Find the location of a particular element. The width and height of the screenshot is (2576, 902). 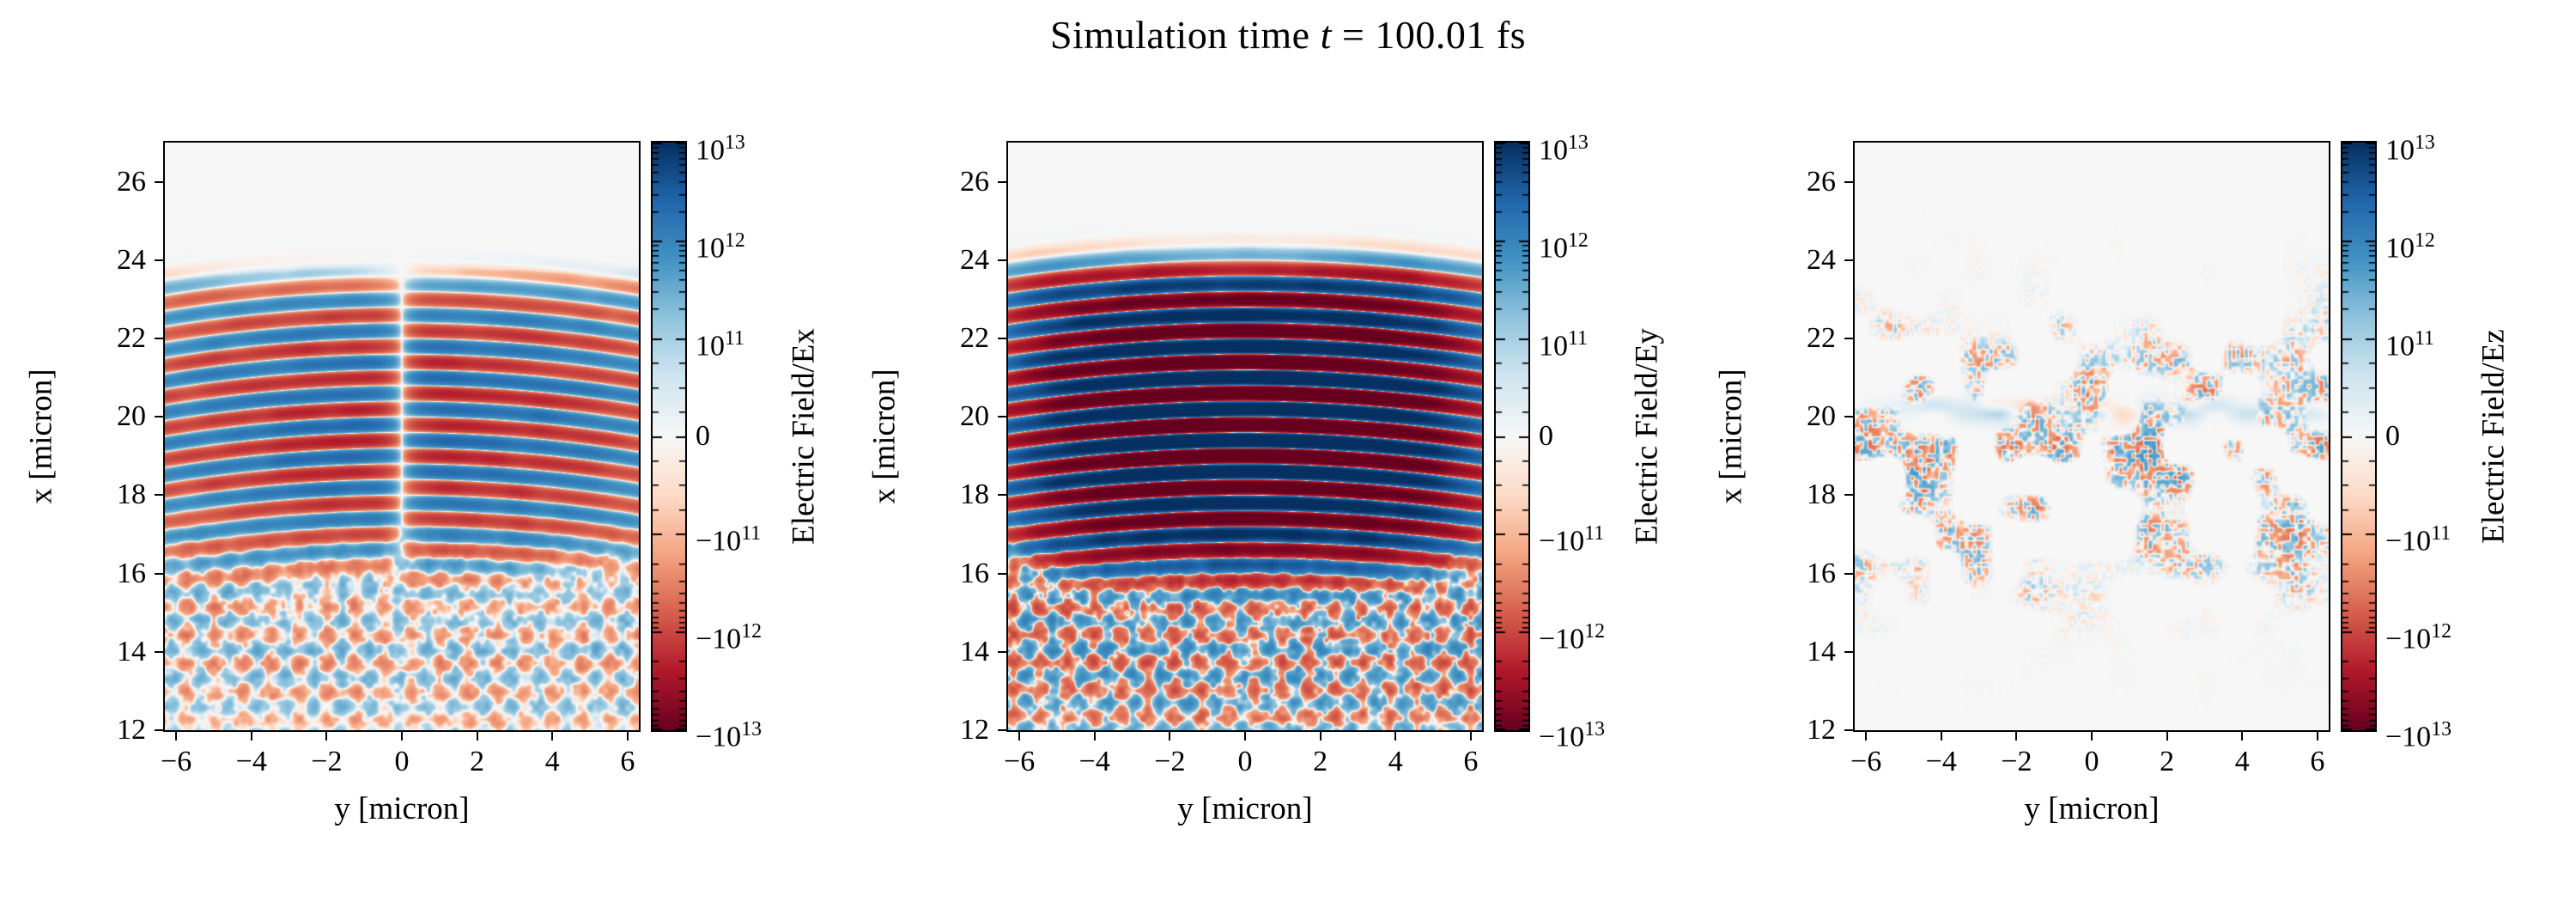

colorbar-canvas-ez is located at coordinates (2358, 436).